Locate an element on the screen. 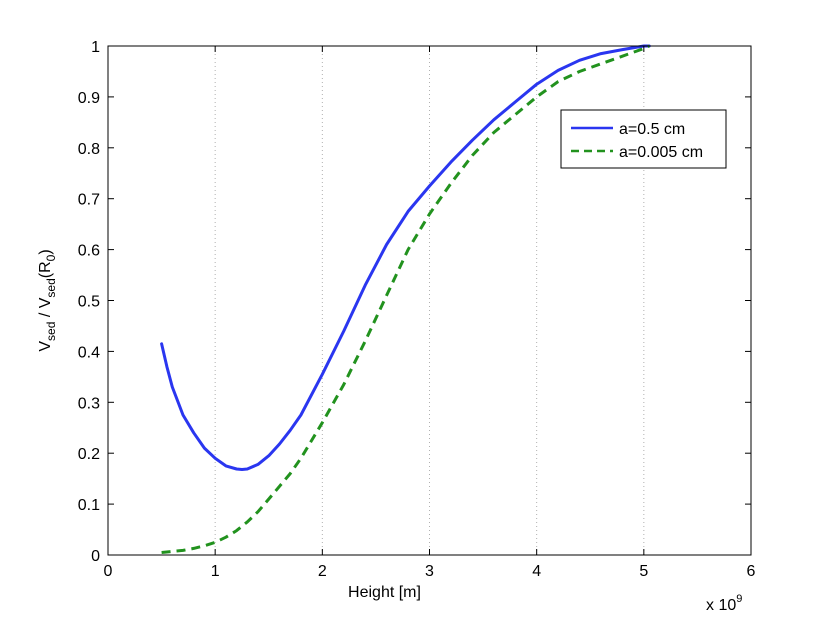 Image resolution: width=830 pixels, height=623 pixels. y-label-sub3: 0 is located at coordinates (51, 257).